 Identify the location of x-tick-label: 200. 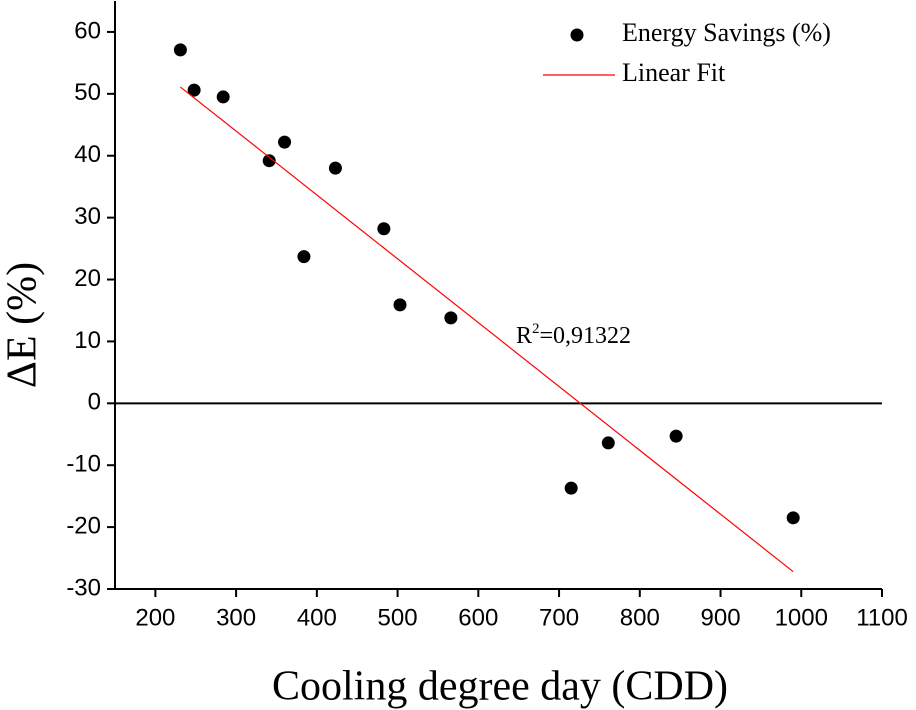
(155, 617).